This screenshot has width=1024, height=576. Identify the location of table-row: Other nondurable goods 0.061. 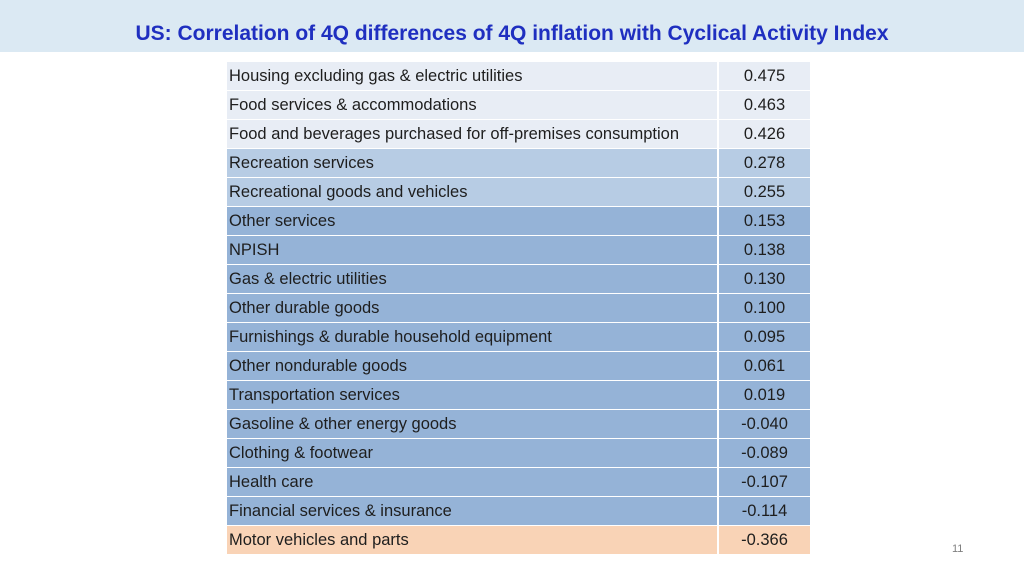
(518, 366).